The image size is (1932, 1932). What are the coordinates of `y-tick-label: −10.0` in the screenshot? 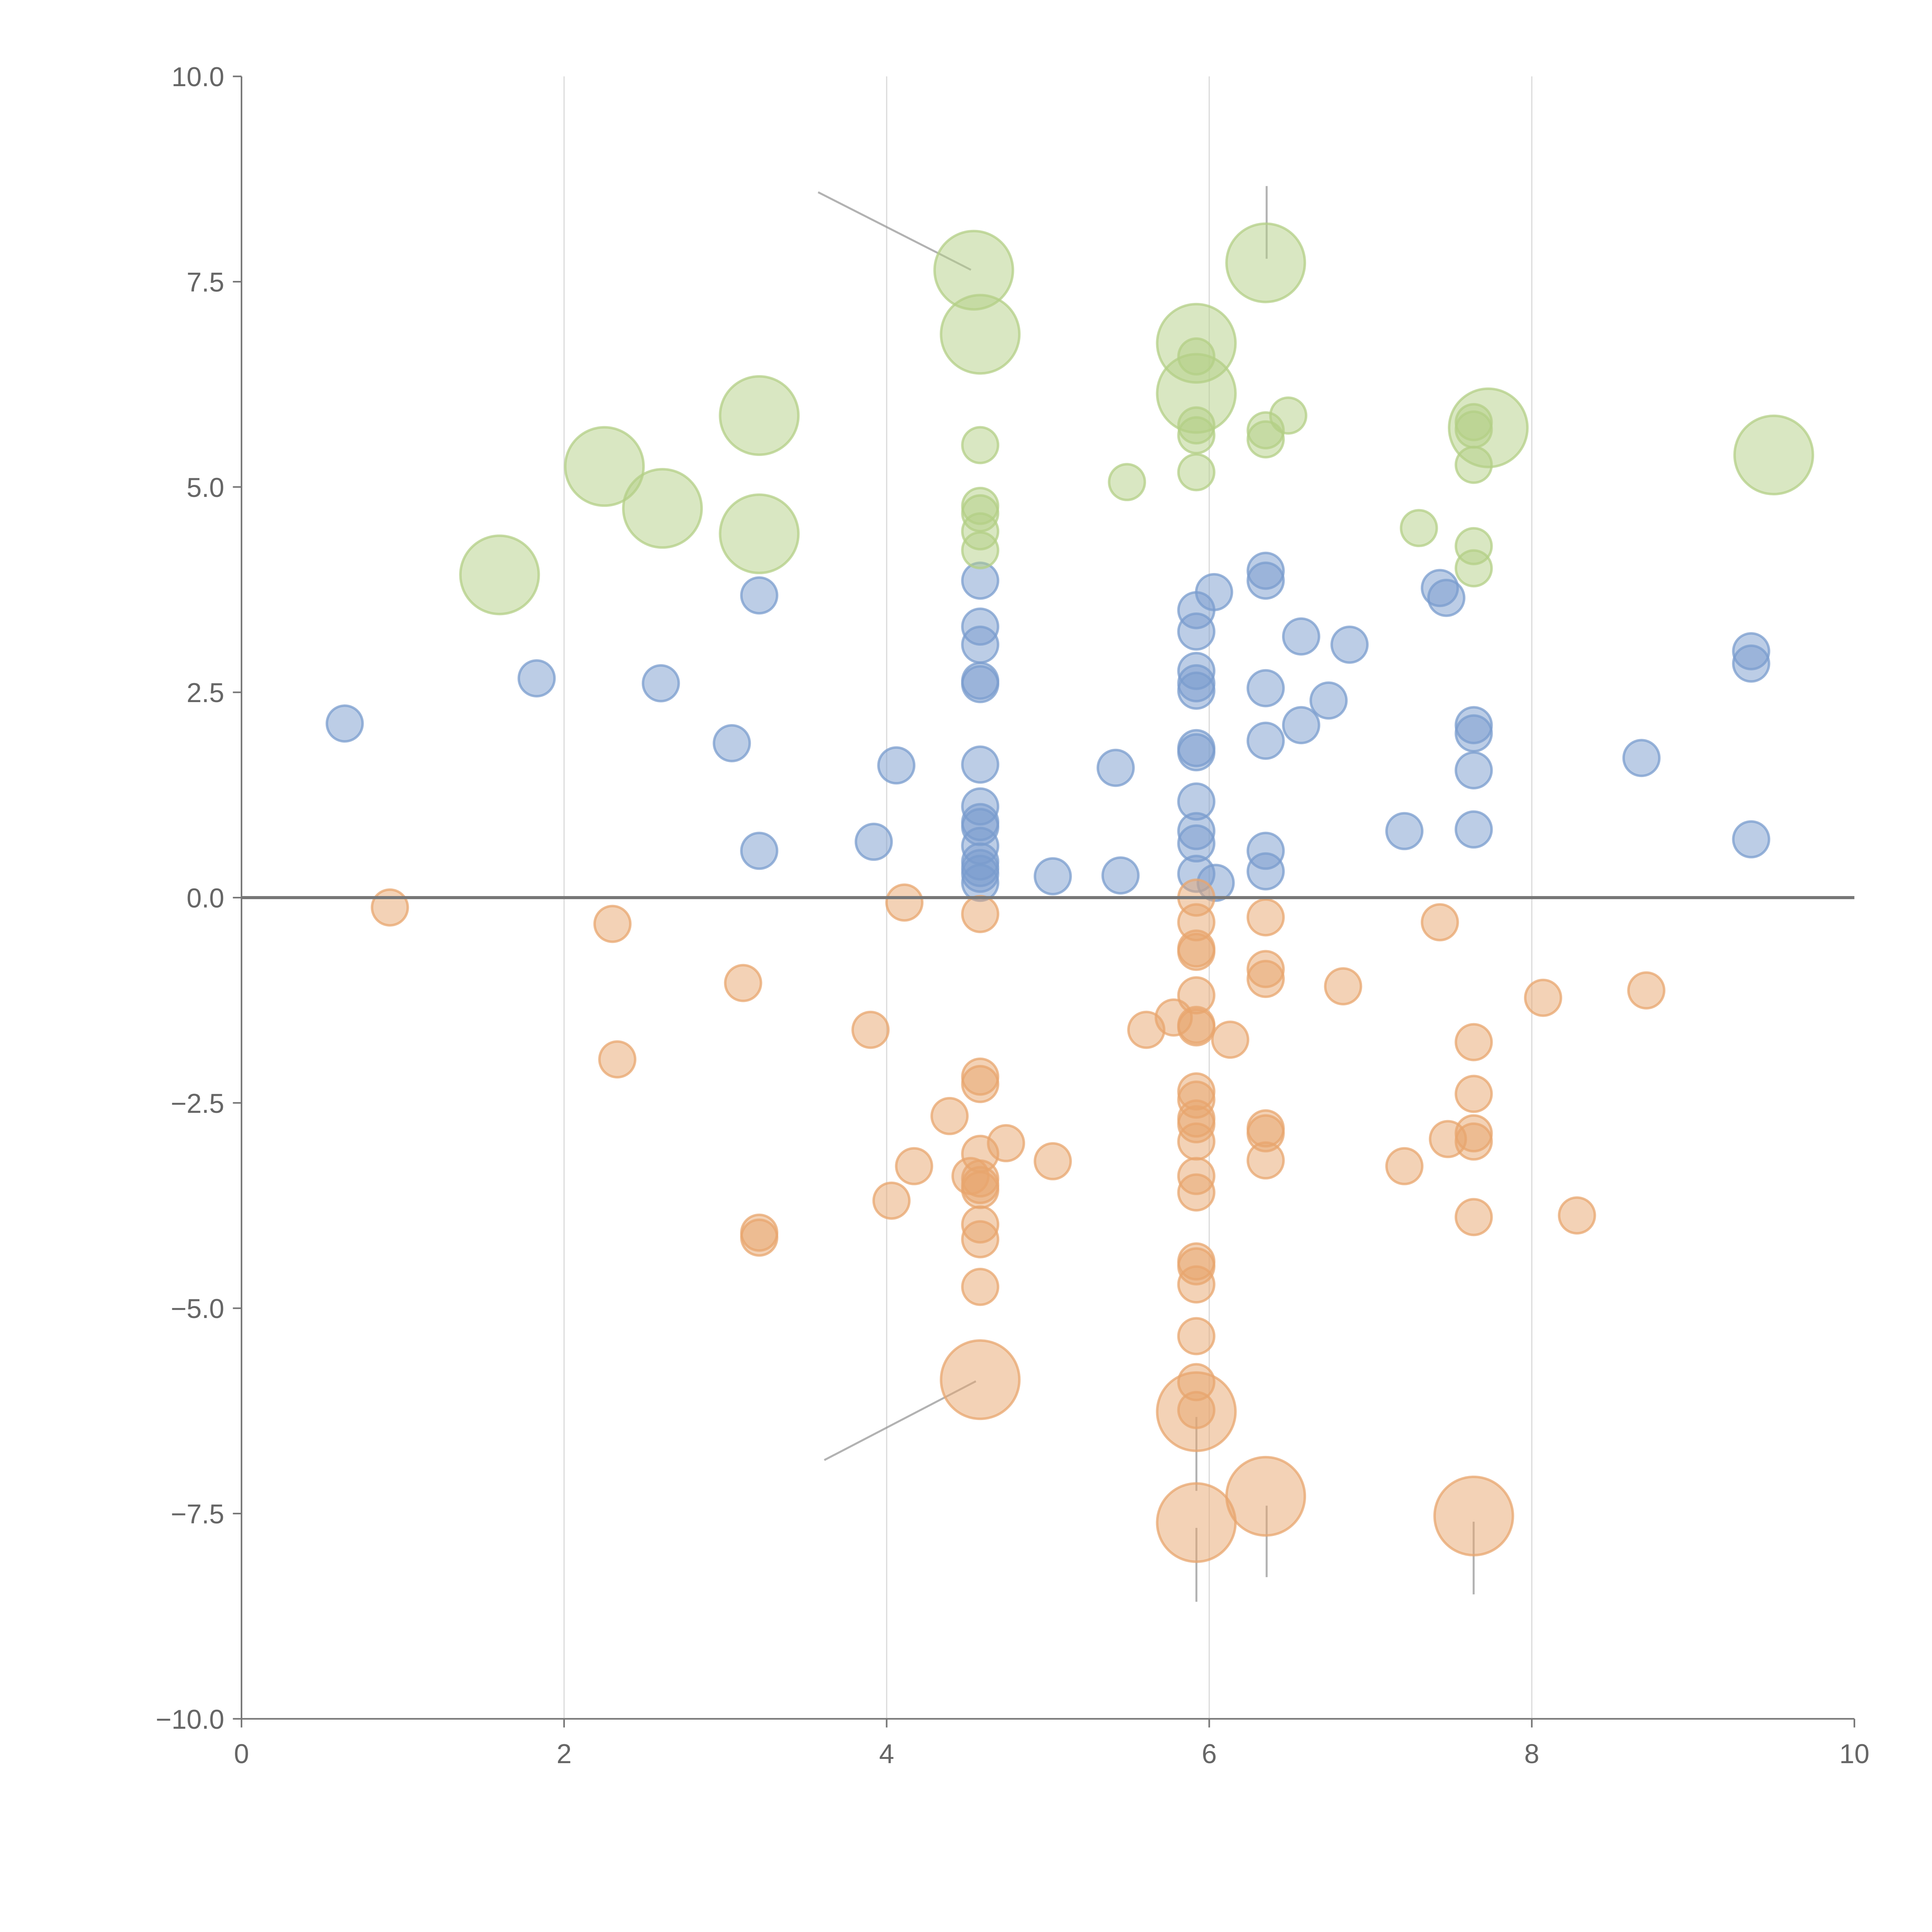 It's located at (190, 1719).